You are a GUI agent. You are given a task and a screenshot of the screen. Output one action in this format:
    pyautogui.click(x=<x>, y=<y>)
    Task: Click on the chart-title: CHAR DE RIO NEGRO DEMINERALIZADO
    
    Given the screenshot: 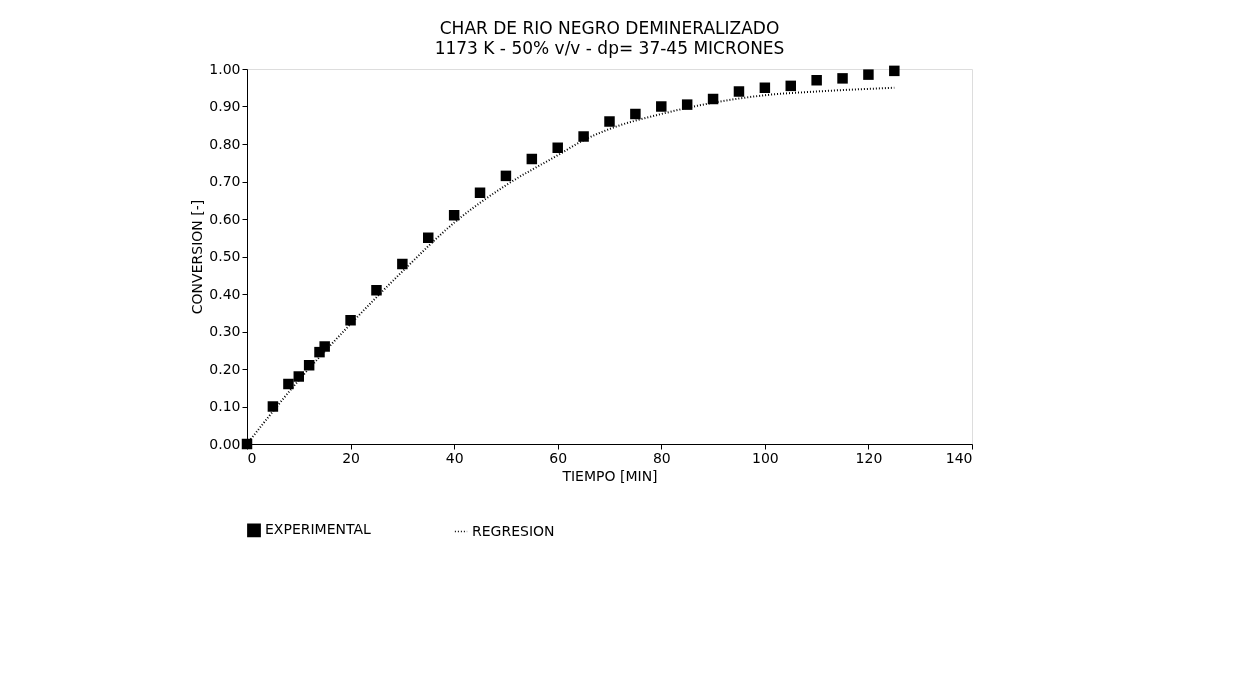 What is the action you would take?
    pyautogui.click(x=609, y=28)
    